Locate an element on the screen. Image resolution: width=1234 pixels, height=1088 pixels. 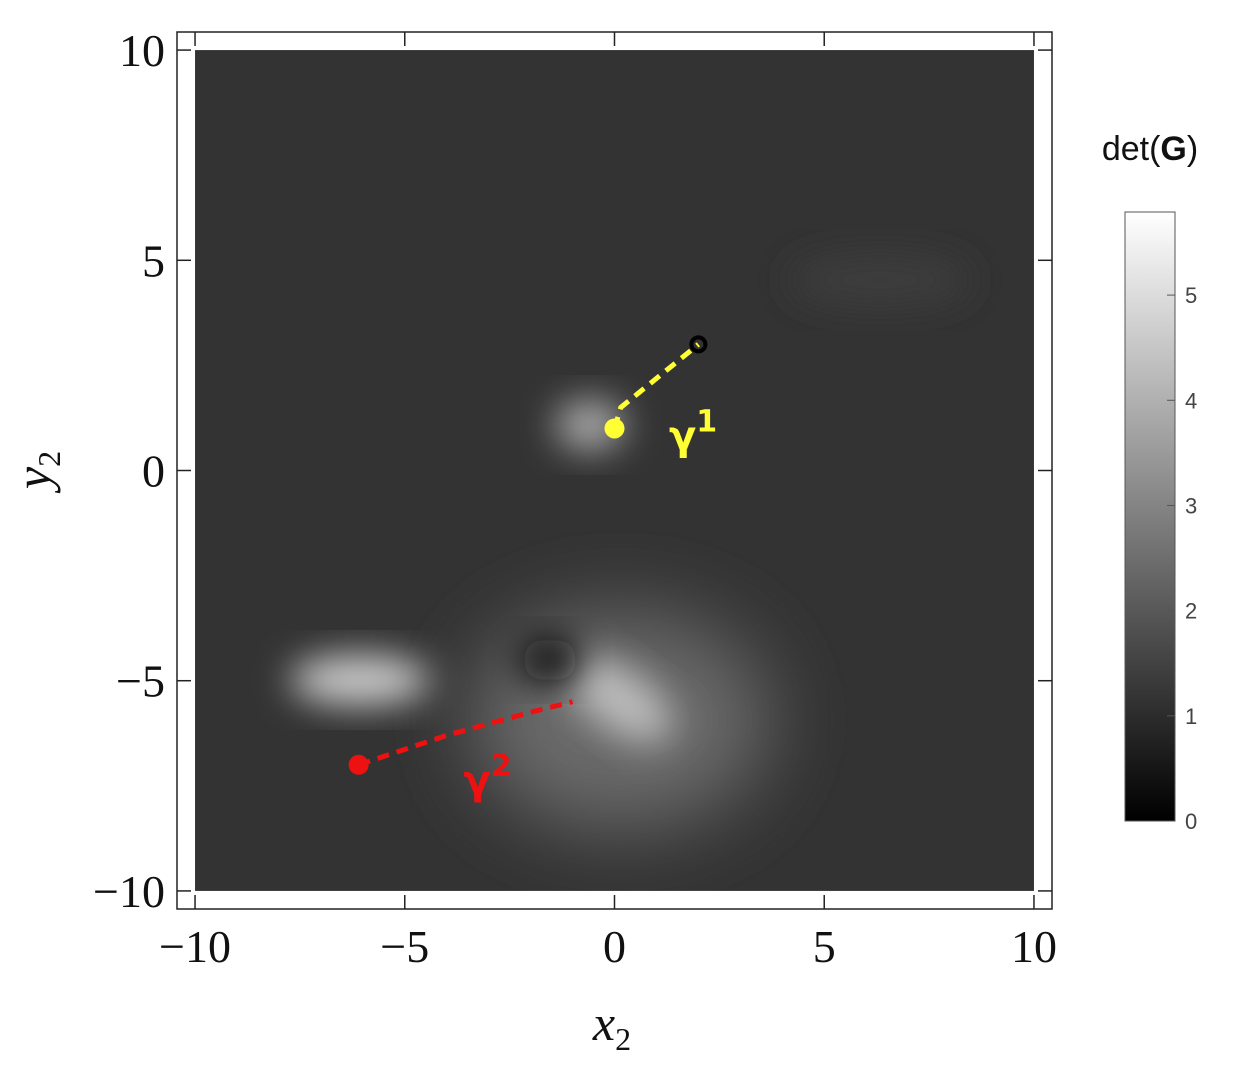
colorbar-tick-label: 0 is located at coordinates (1191, 821).